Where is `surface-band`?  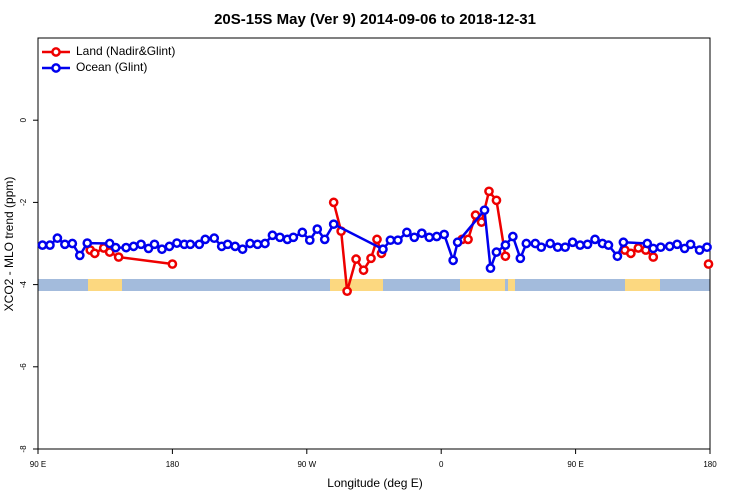
surface-band is located at coordinates (374, 285).